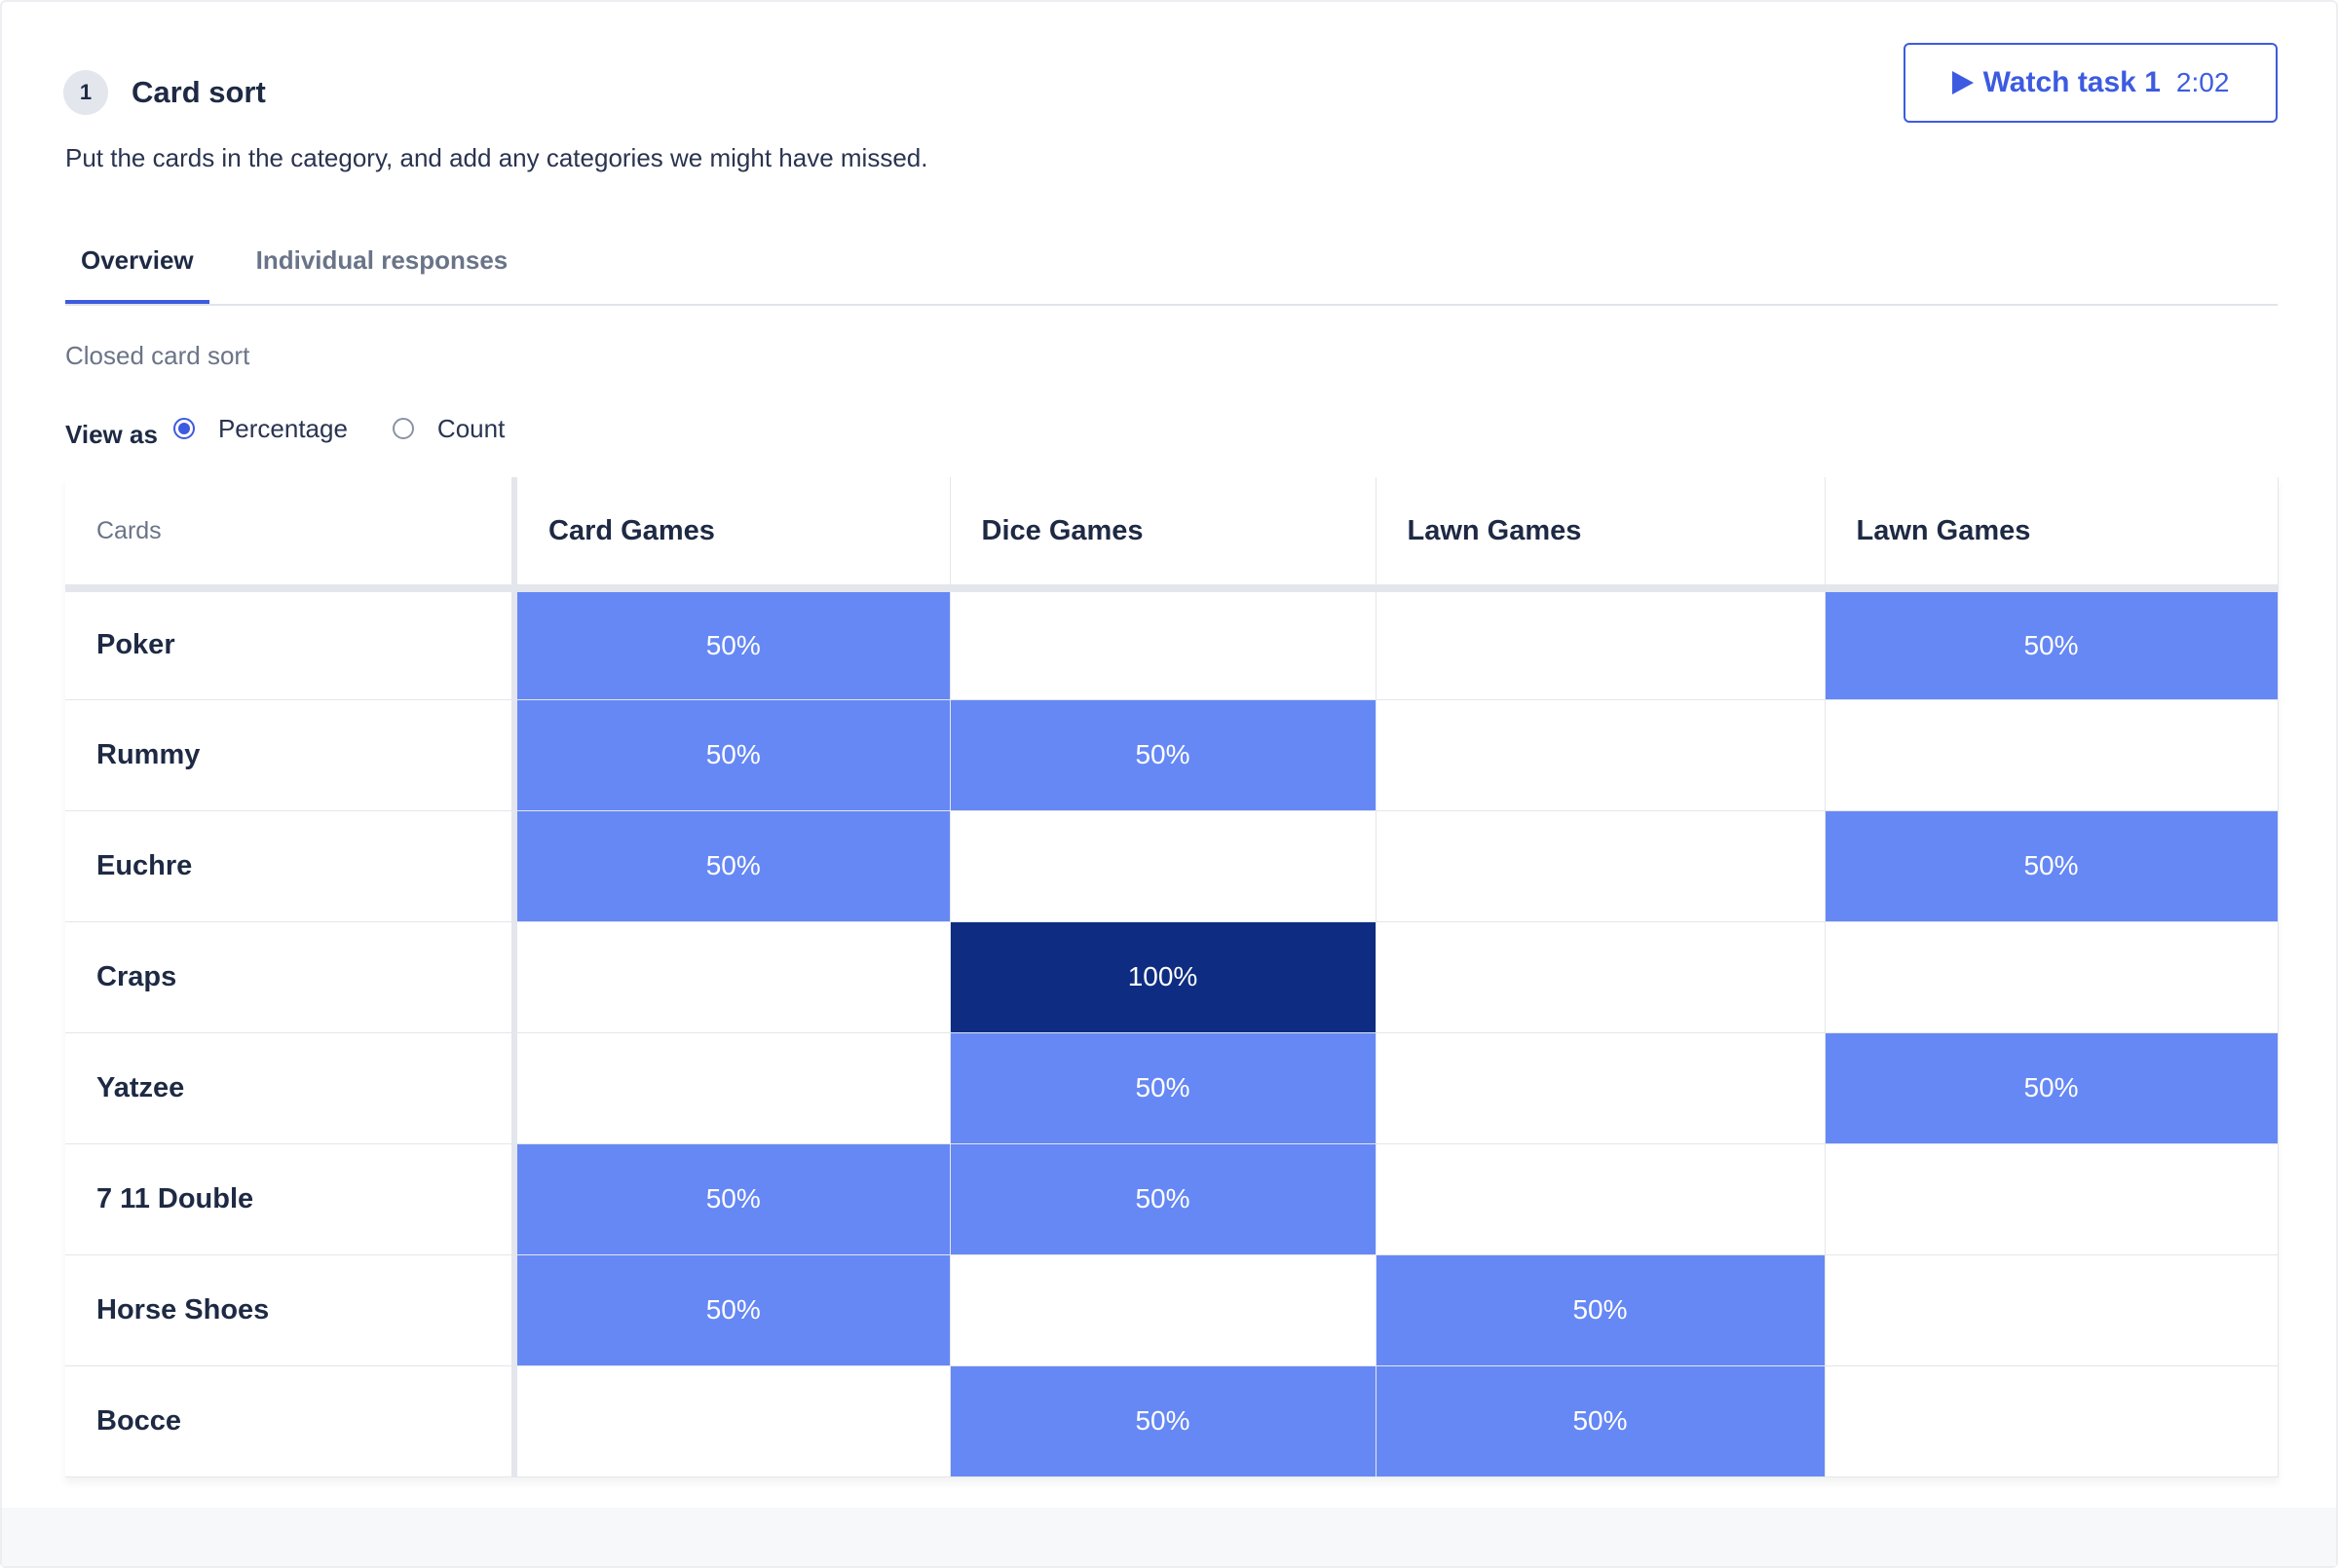  I want to click on card-name: Bocce, so click(291, 1420).